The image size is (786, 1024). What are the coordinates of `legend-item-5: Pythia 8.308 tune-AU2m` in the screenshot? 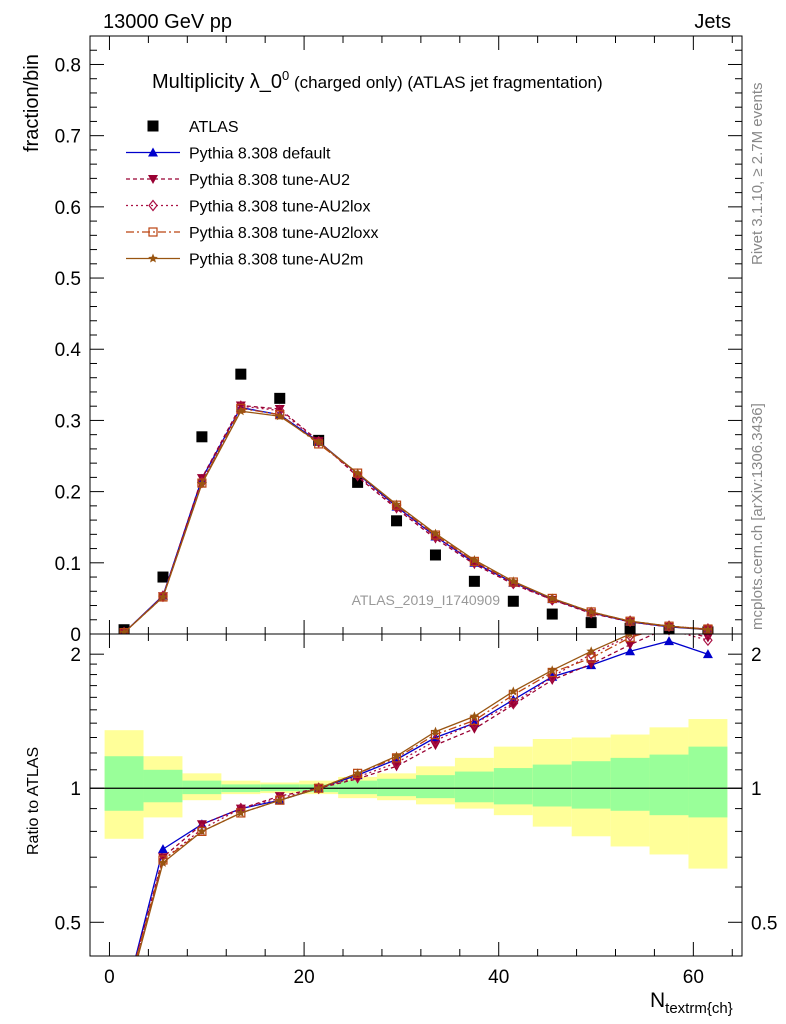 It's located at (244, 260).